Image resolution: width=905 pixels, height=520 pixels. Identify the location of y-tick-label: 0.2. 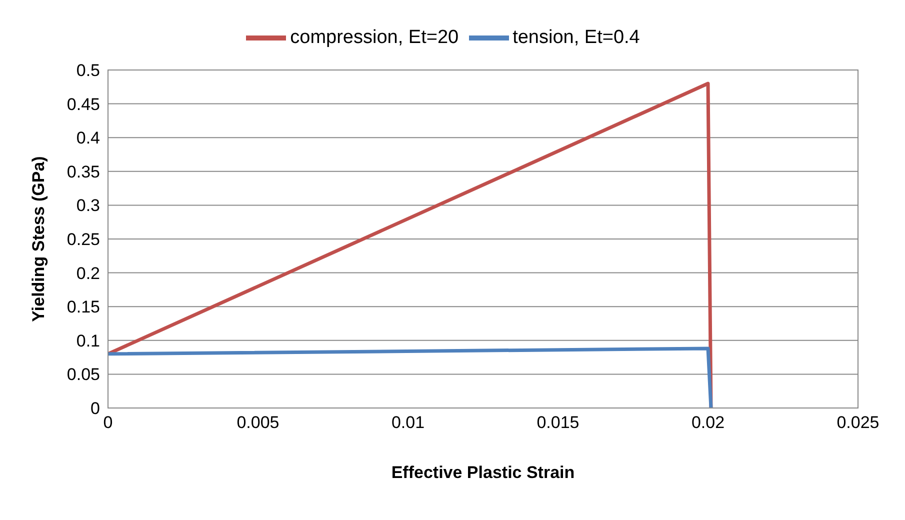
(88, 273).